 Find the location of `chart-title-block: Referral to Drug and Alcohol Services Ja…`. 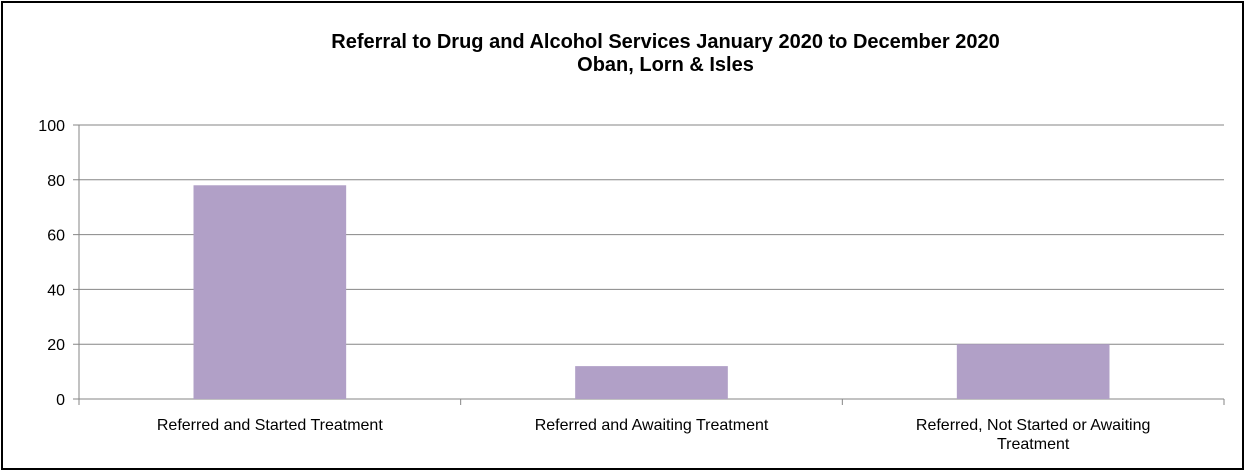

chart-title-block: Referral to Drug and Alcohol Services Ja… is located at coordinates (623, 54).